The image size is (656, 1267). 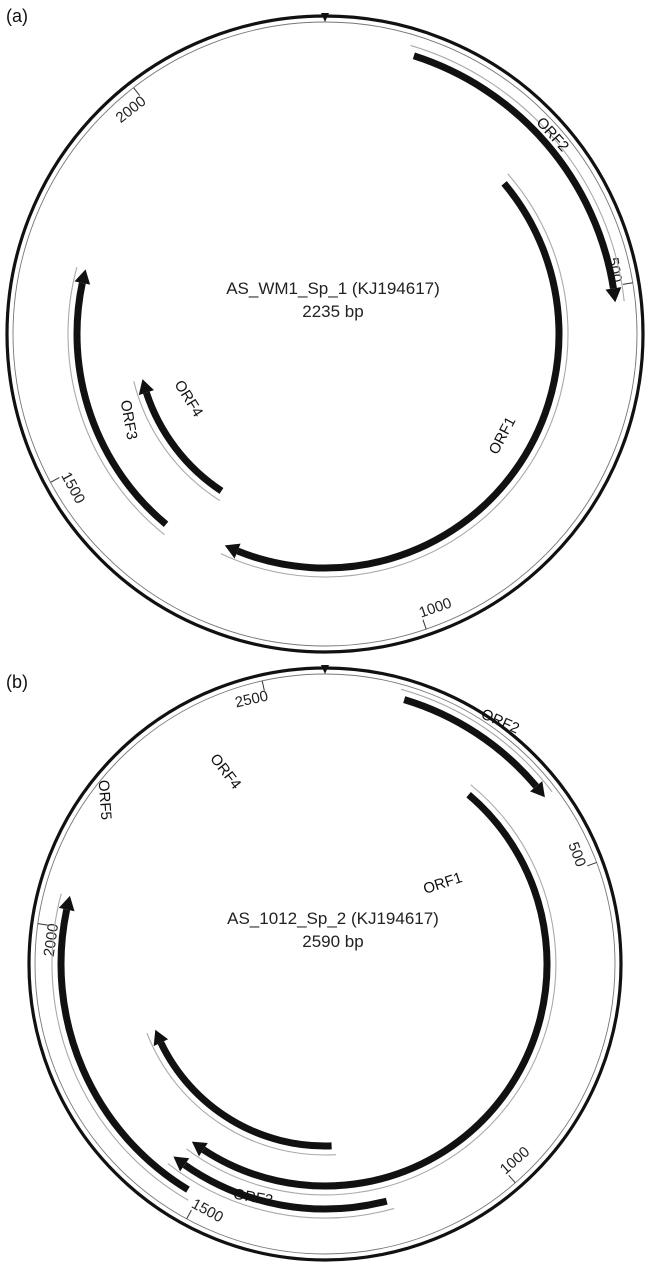 I want to click on plasmid-size: 2235 bp, so click(x=332, y=311).